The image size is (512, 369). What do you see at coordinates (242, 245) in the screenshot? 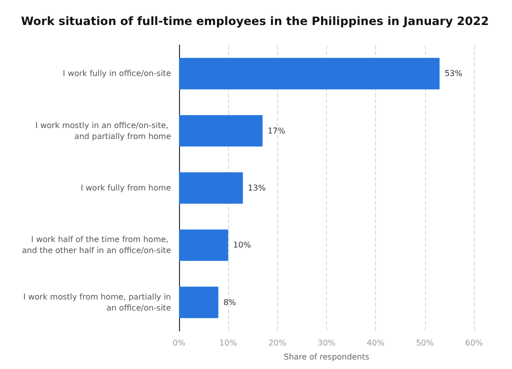
I see `data-label: 10%` at bounding box center [242, 245].